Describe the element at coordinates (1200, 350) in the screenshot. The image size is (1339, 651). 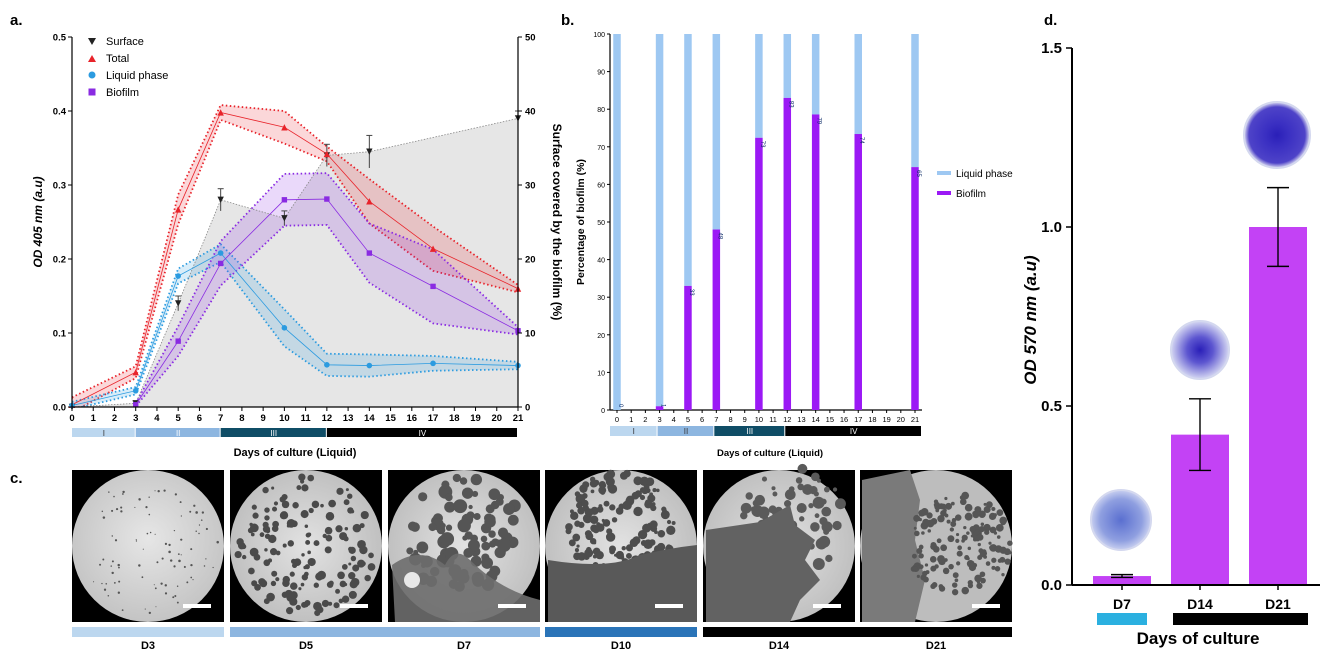
I see `well-image-d14` at that location.